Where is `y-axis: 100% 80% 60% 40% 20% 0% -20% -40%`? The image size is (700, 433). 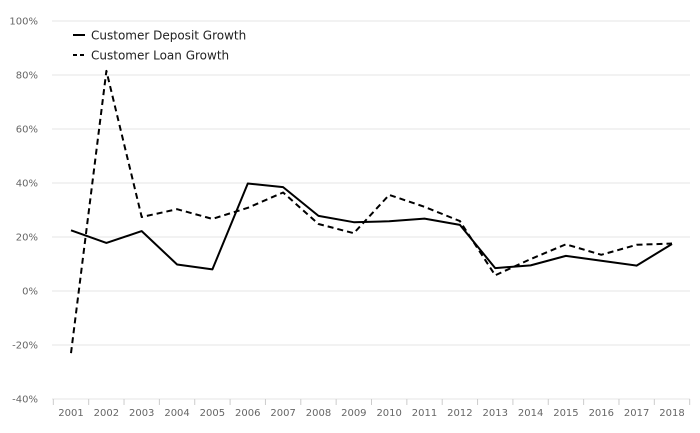 y-axis: 100% 80% 60% 40% 20% 0% -20% -40% is located at coordinates (23, 211).